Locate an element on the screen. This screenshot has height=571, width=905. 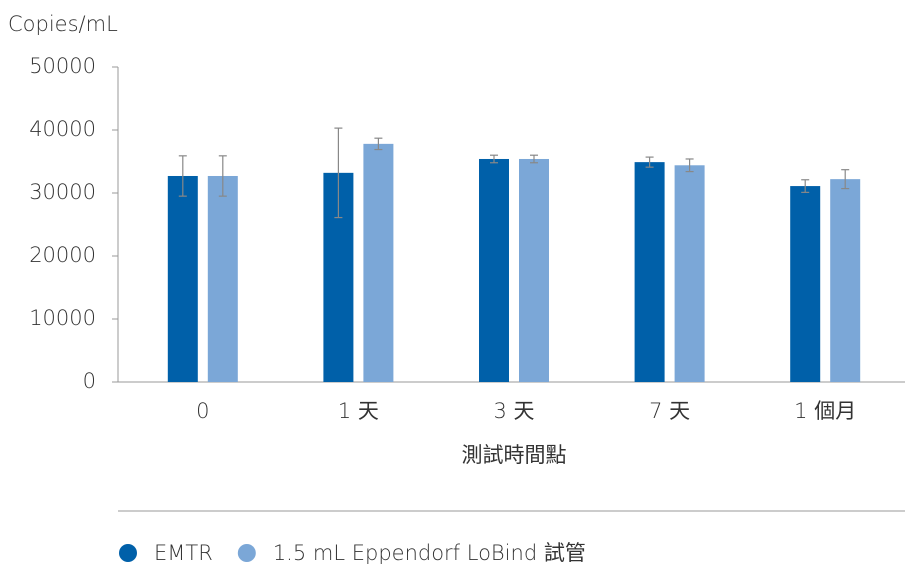
x-tick-label: 1 個月 is located at coordinates (825, 411).